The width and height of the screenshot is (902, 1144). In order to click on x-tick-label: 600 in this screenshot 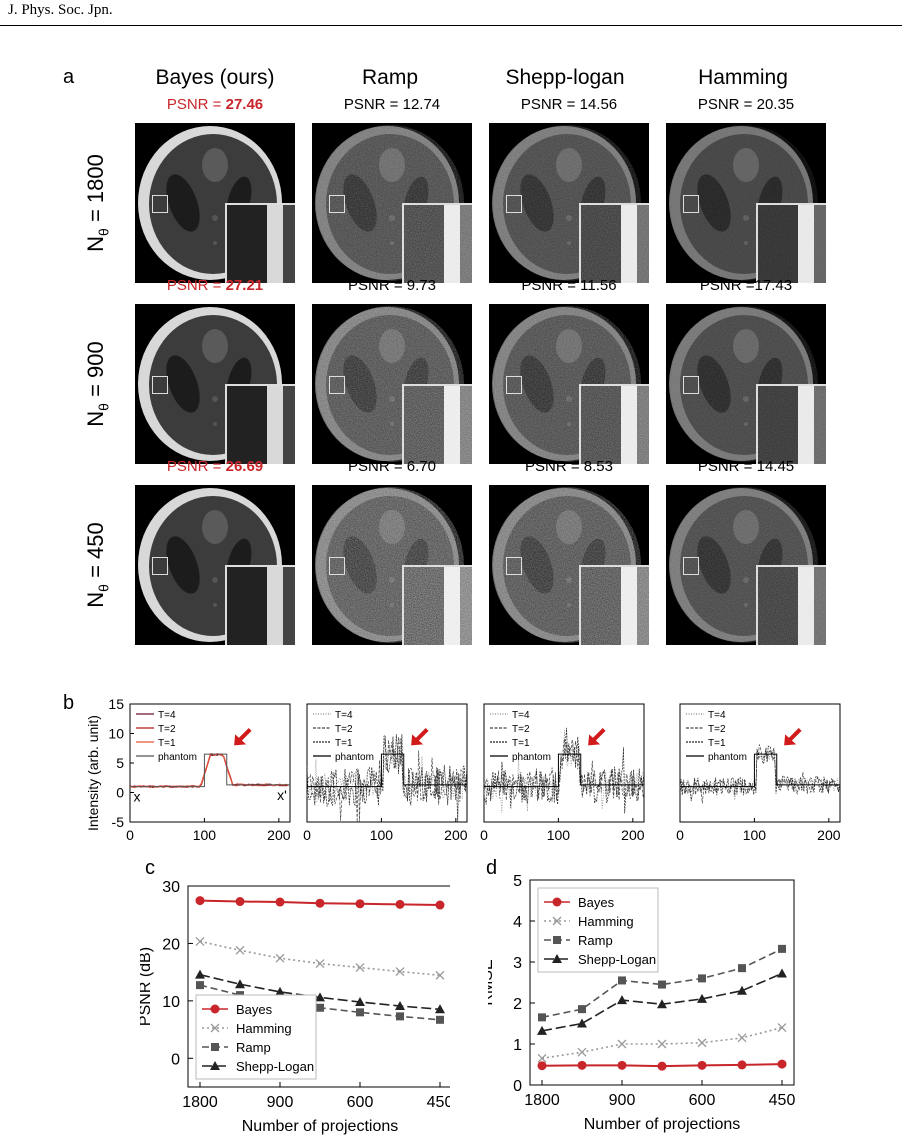, I will do `click(702, 1100)`.